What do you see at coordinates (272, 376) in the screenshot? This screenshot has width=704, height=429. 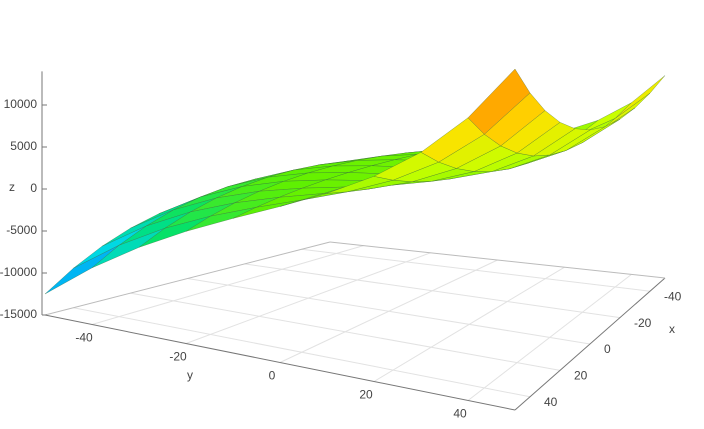 I see `y-tick-label: 0` at bounding box center [272, 376].